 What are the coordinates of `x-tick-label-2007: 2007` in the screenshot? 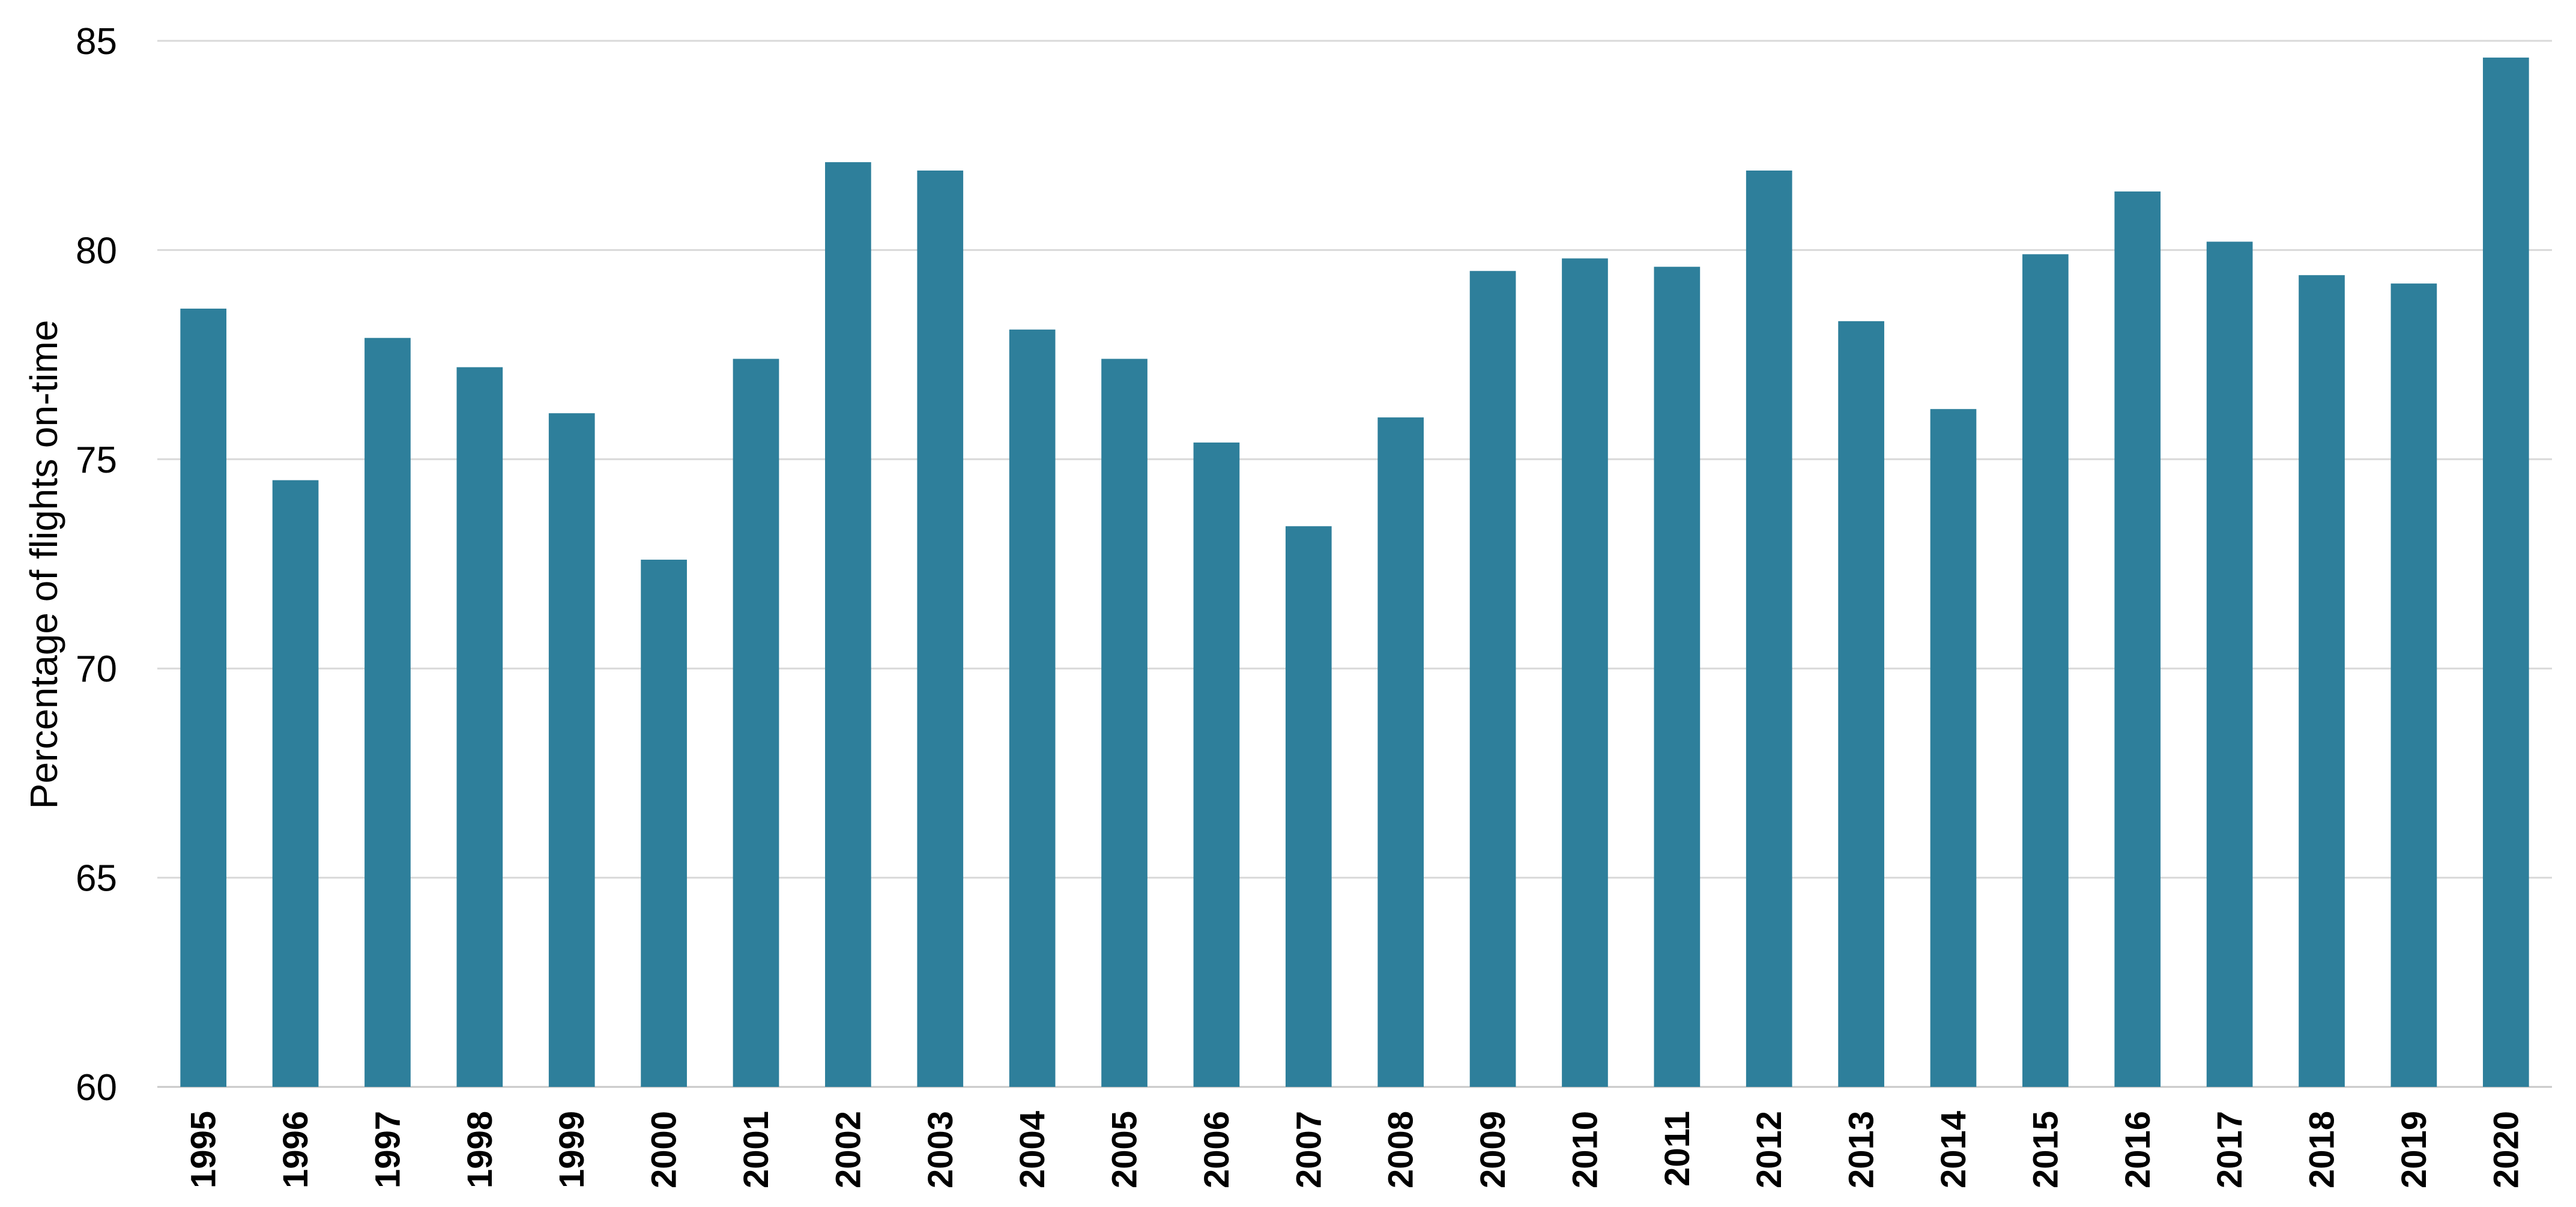 It's located at (1308, 1149).